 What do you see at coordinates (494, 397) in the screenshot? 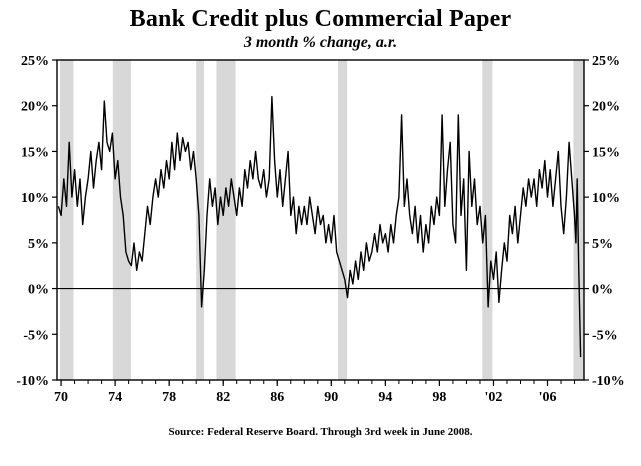
I see `x-tick-label: '02` at bounding box center [494, 397].